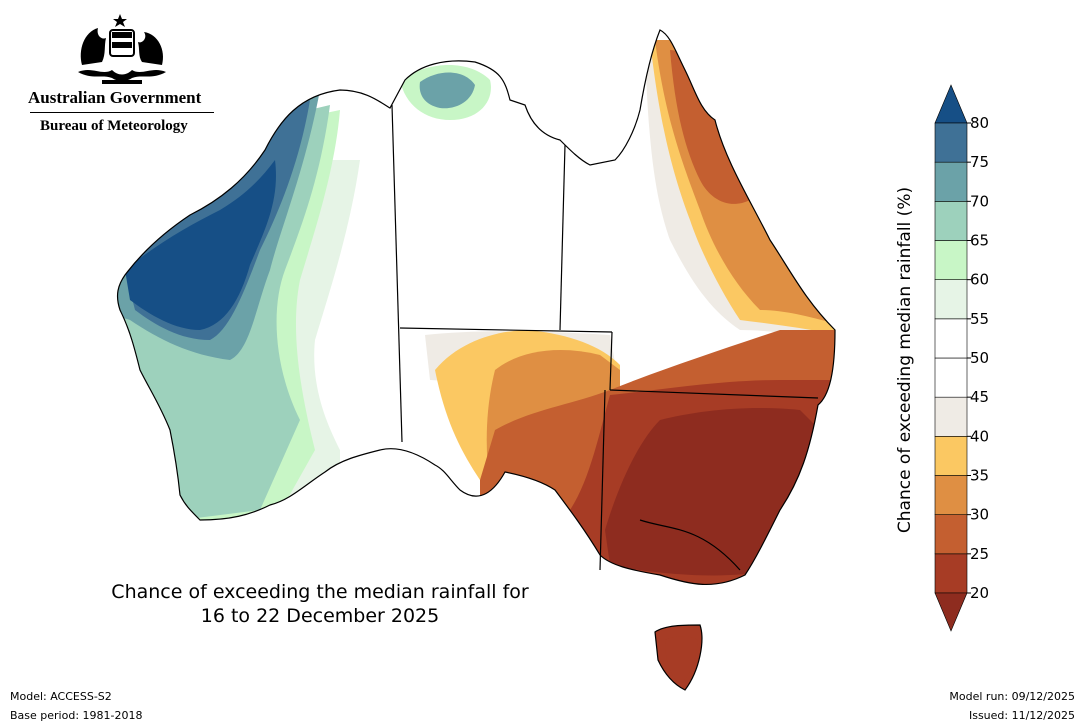  Describe the element at coordinates (1012, 696) in the screenshot. I see `model-run-label: Model run: 09/12/2025` at that location.